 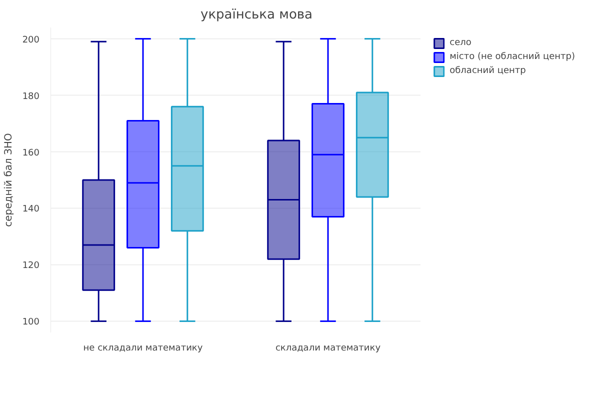 What do you see at coordinates (256, 15) in the screenshot?
I see `chart-title: українська мова` at bounding box center [256, 15].